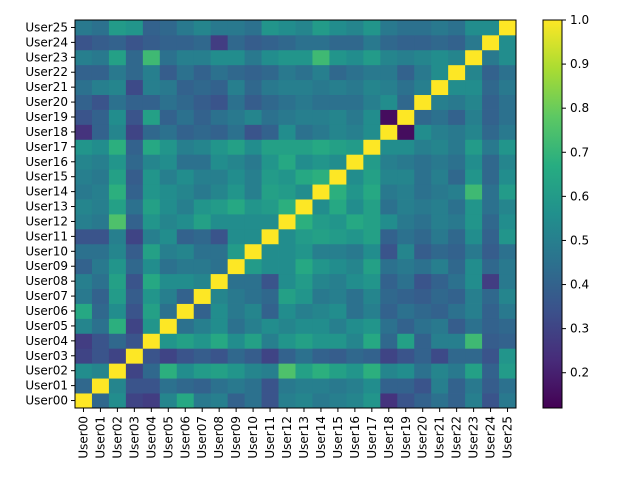 This screenshot has height=480, width=640. Describe the element at coordinates (491, 57) in the screenshot. I see `heatmap-cell-User23-User24` at that location.